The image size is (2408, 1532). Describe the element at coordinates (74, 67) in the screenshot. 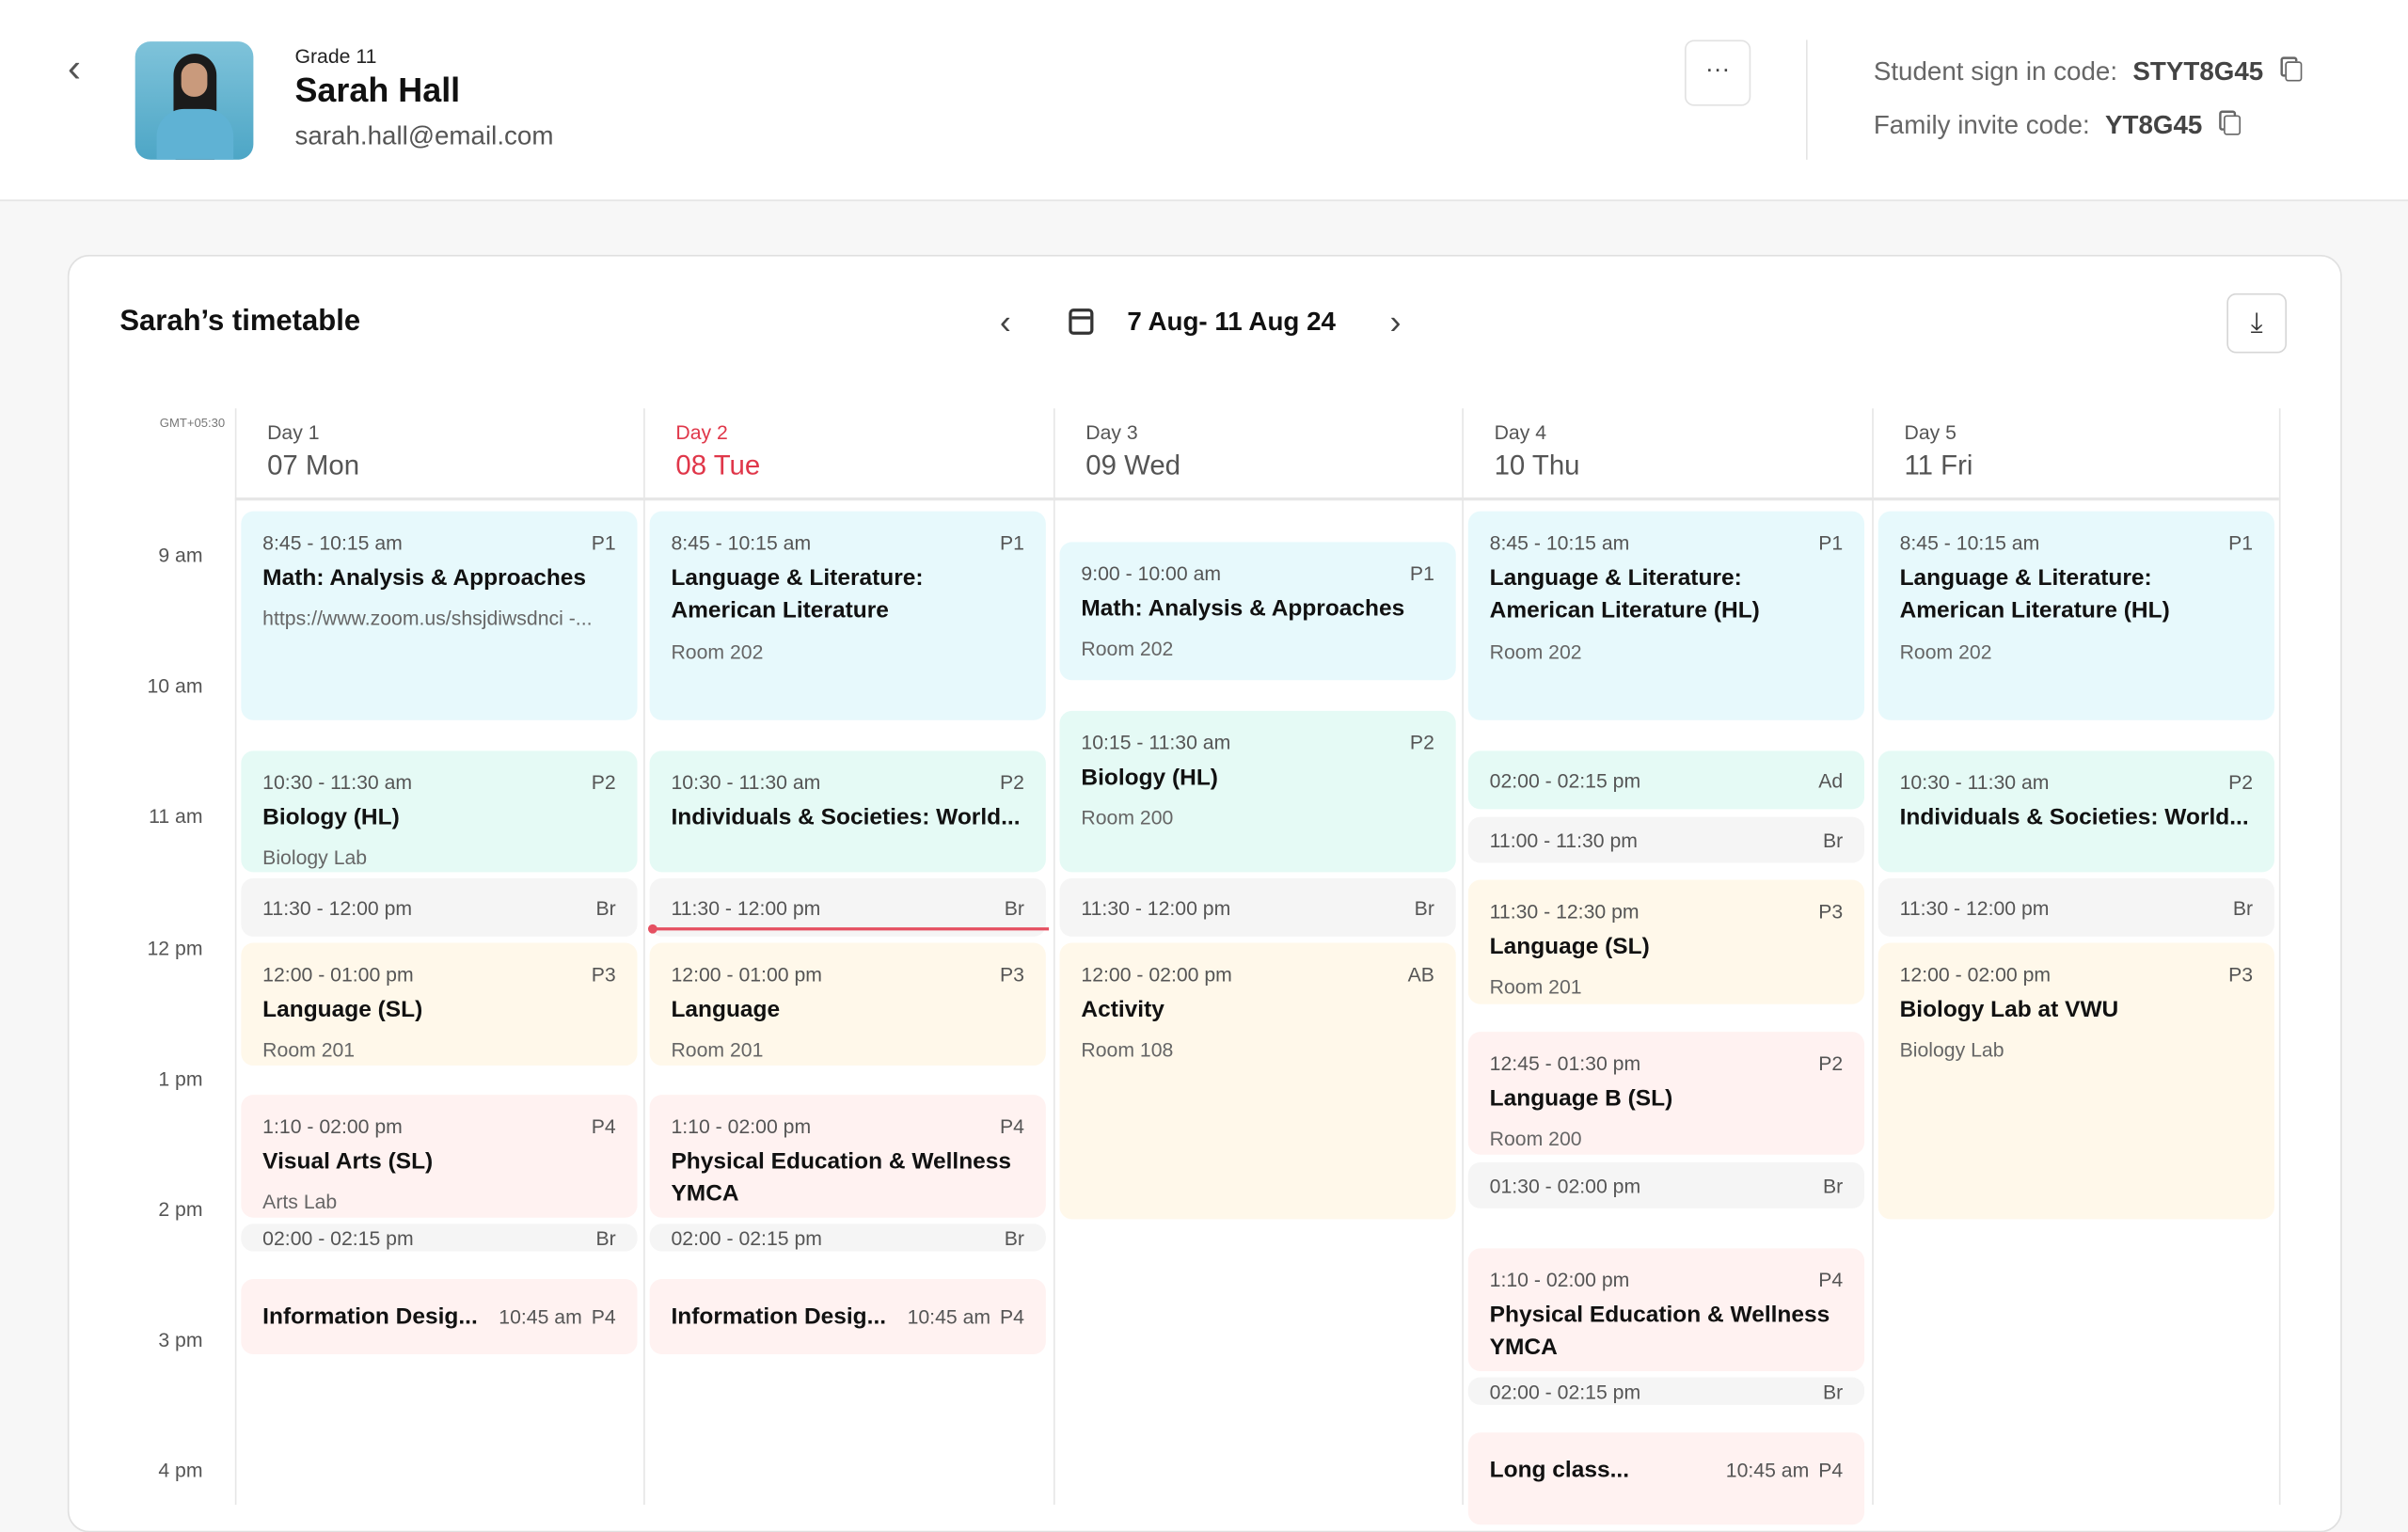

I see `back-button: ‹` at that location.